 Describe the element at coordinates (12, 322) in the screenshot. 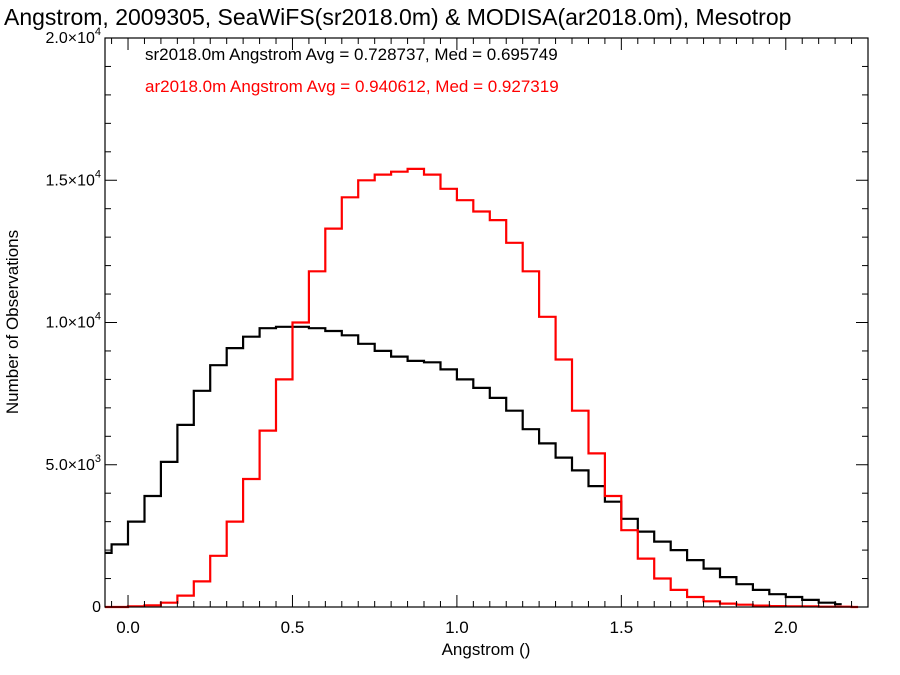

I see `y-axis-label: Number of Observations` at that location.